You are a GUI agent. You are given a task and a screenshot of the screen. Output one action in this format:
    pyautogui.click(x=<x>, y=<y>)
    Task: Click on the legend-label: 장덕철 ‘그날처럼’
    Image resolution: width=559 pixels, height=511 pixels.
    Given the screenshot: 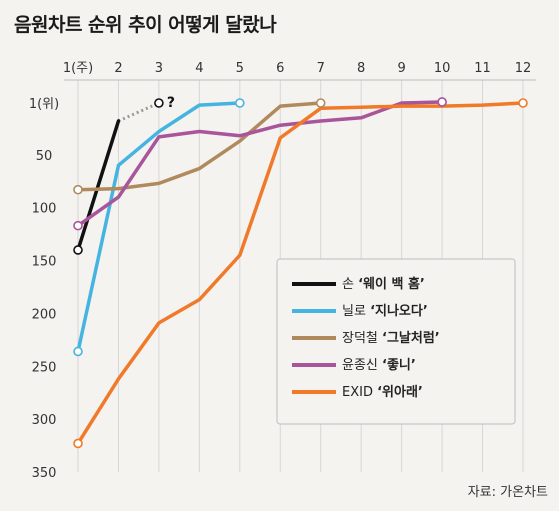 What is the action you would take?
    pyautogui.click(x=391, y=338)
    